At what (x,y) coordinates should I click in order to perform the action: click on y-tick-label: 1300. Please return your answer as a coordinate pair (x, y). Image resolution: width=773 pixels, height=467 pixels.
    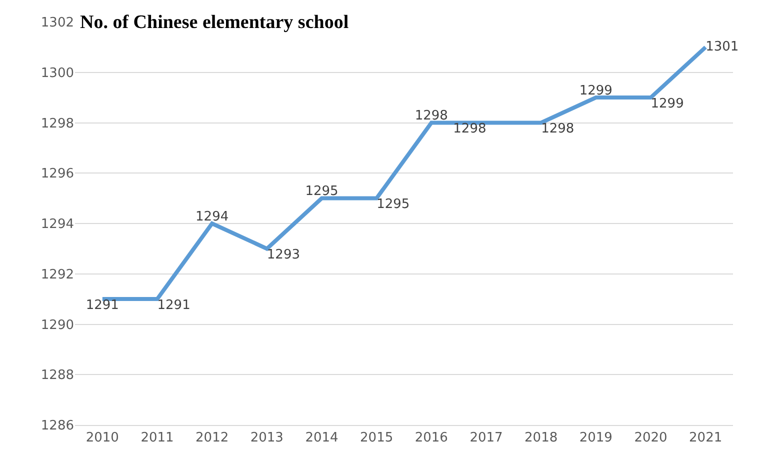
    Looking at the image, I should click on (57, 73).